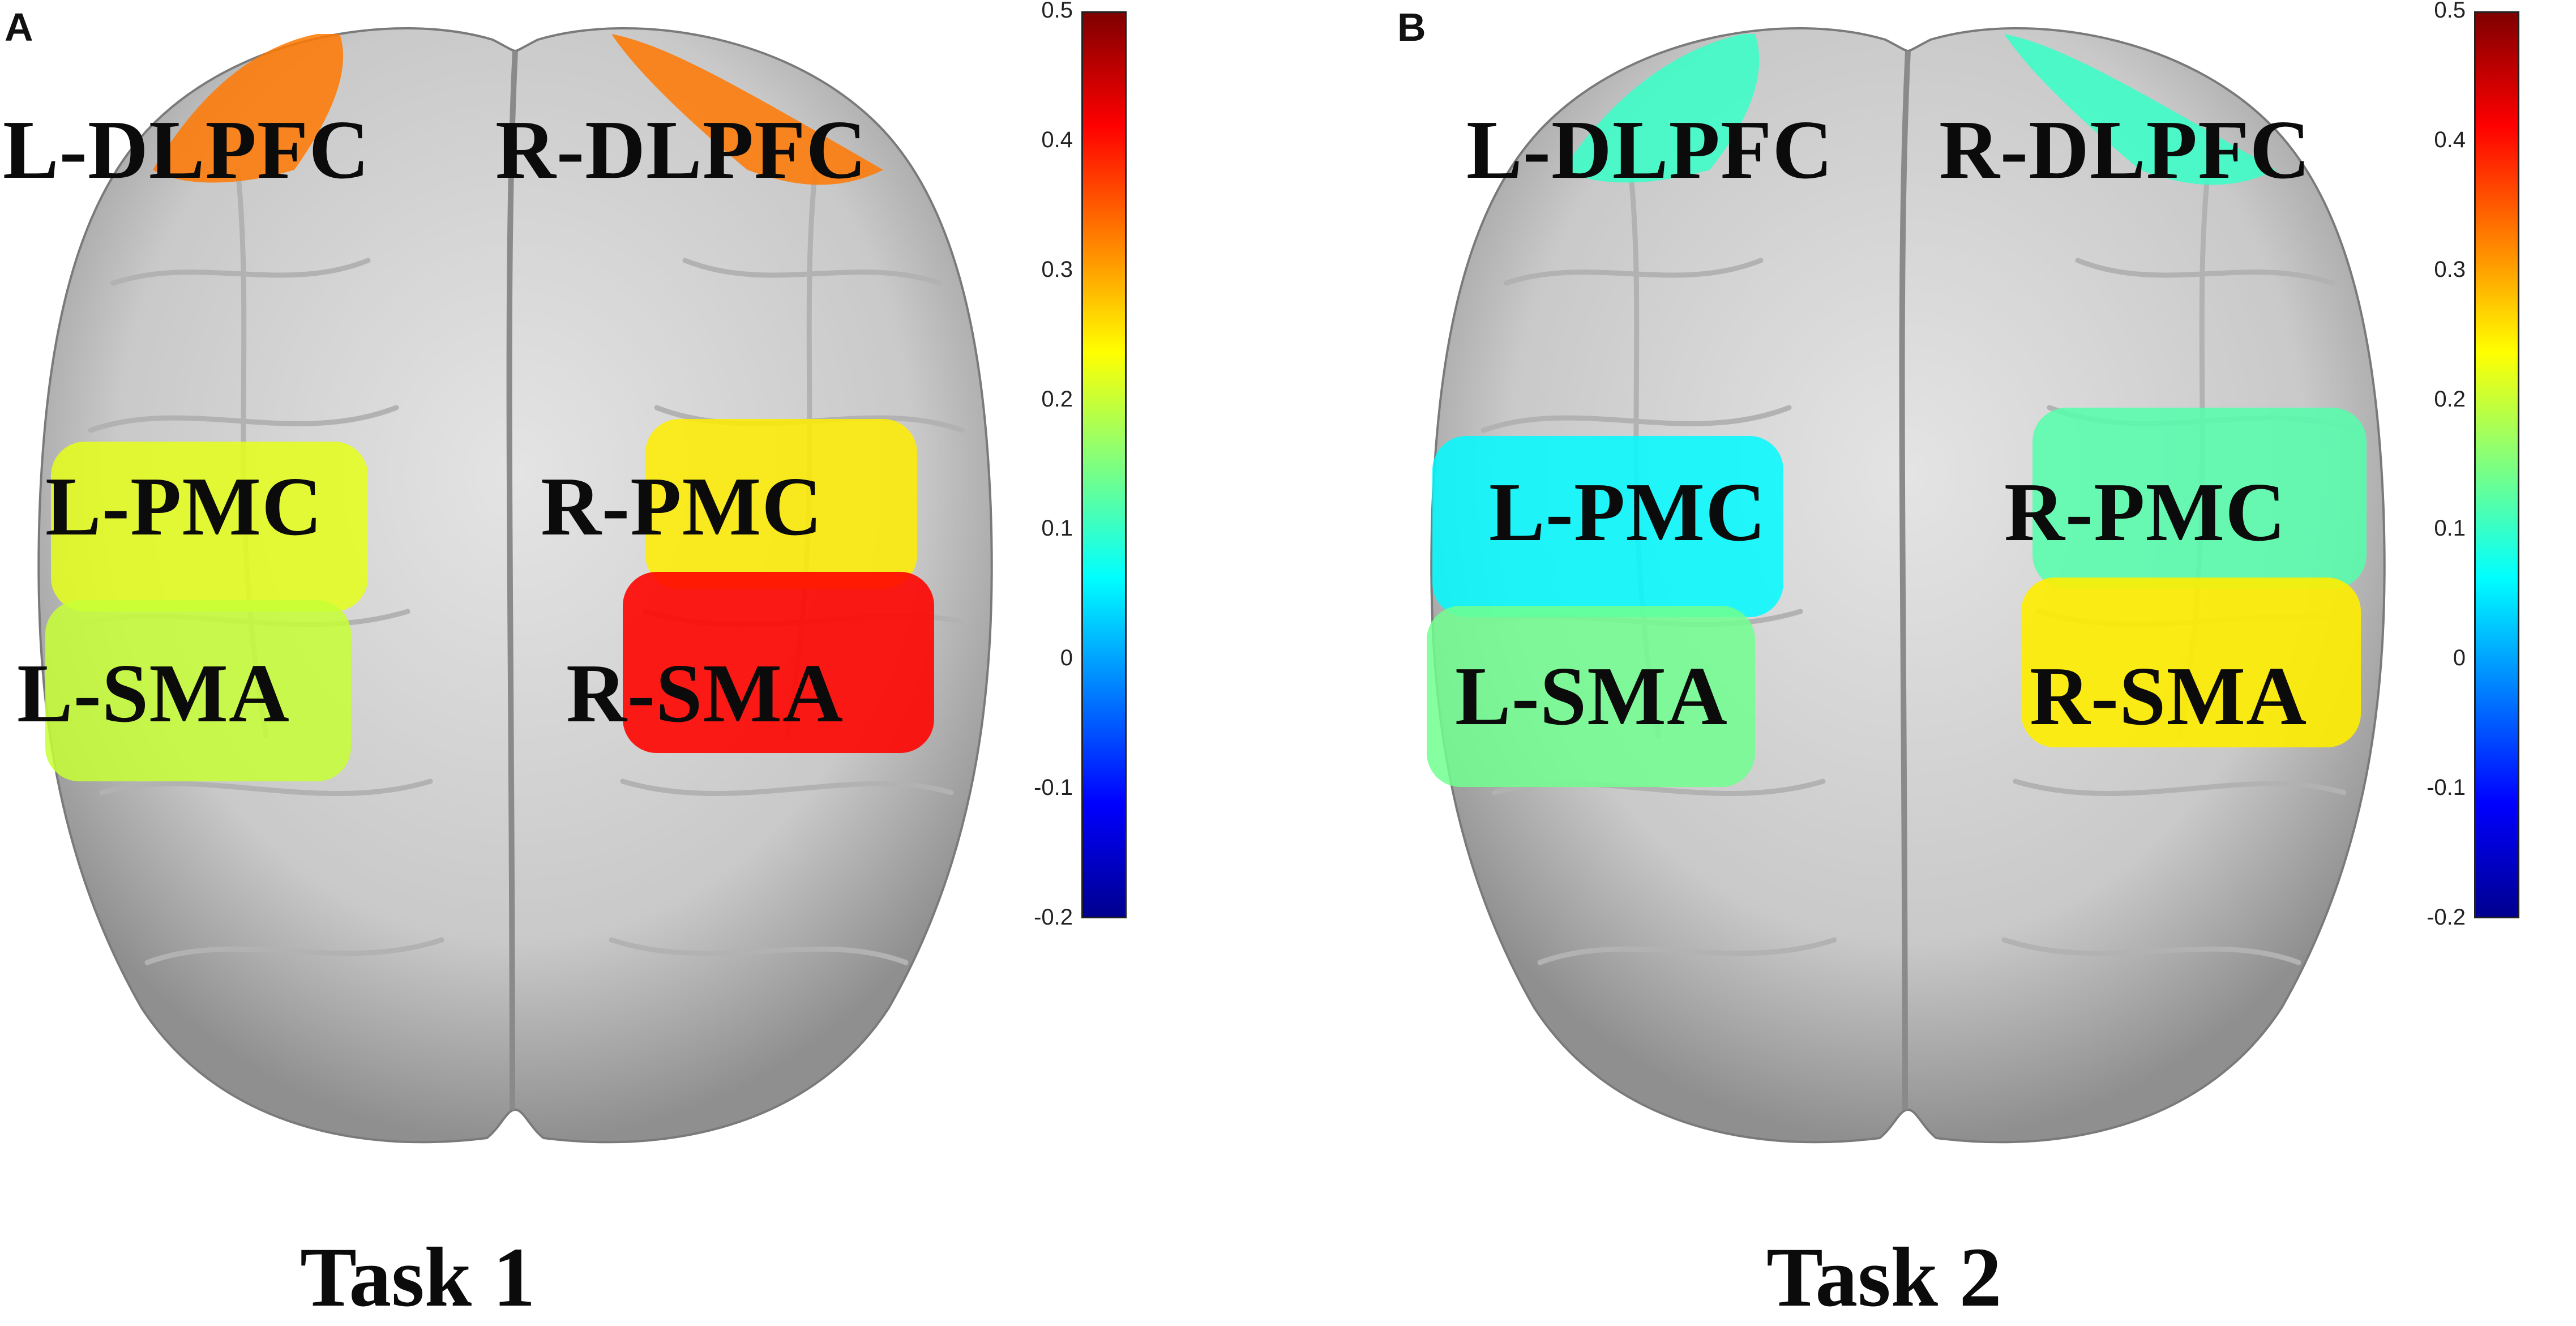  I want to click on panel-letter: A, so click(19, 27).